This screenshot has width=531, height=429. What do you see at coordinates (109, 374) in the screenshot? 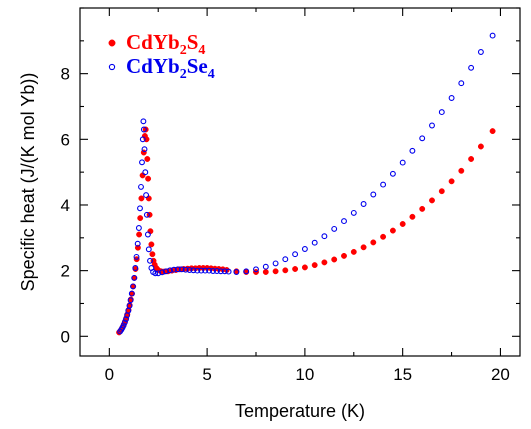
I see `x-tick-label: 0` at bounding box center [109, 374].